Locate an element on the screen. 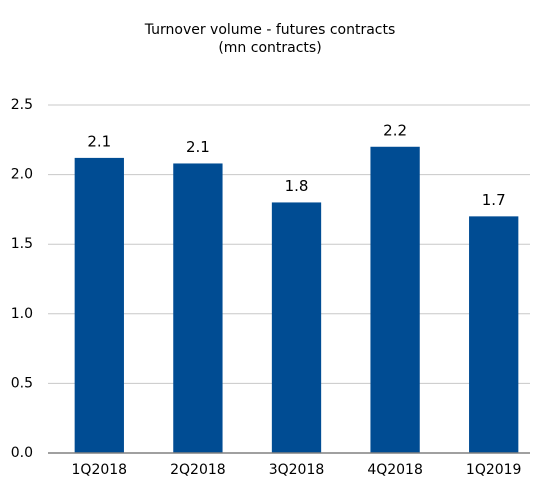 This screenshot has width=537, height=481. chart-title: Turnover volume - futures contracts is located at coordinates (270, 30).